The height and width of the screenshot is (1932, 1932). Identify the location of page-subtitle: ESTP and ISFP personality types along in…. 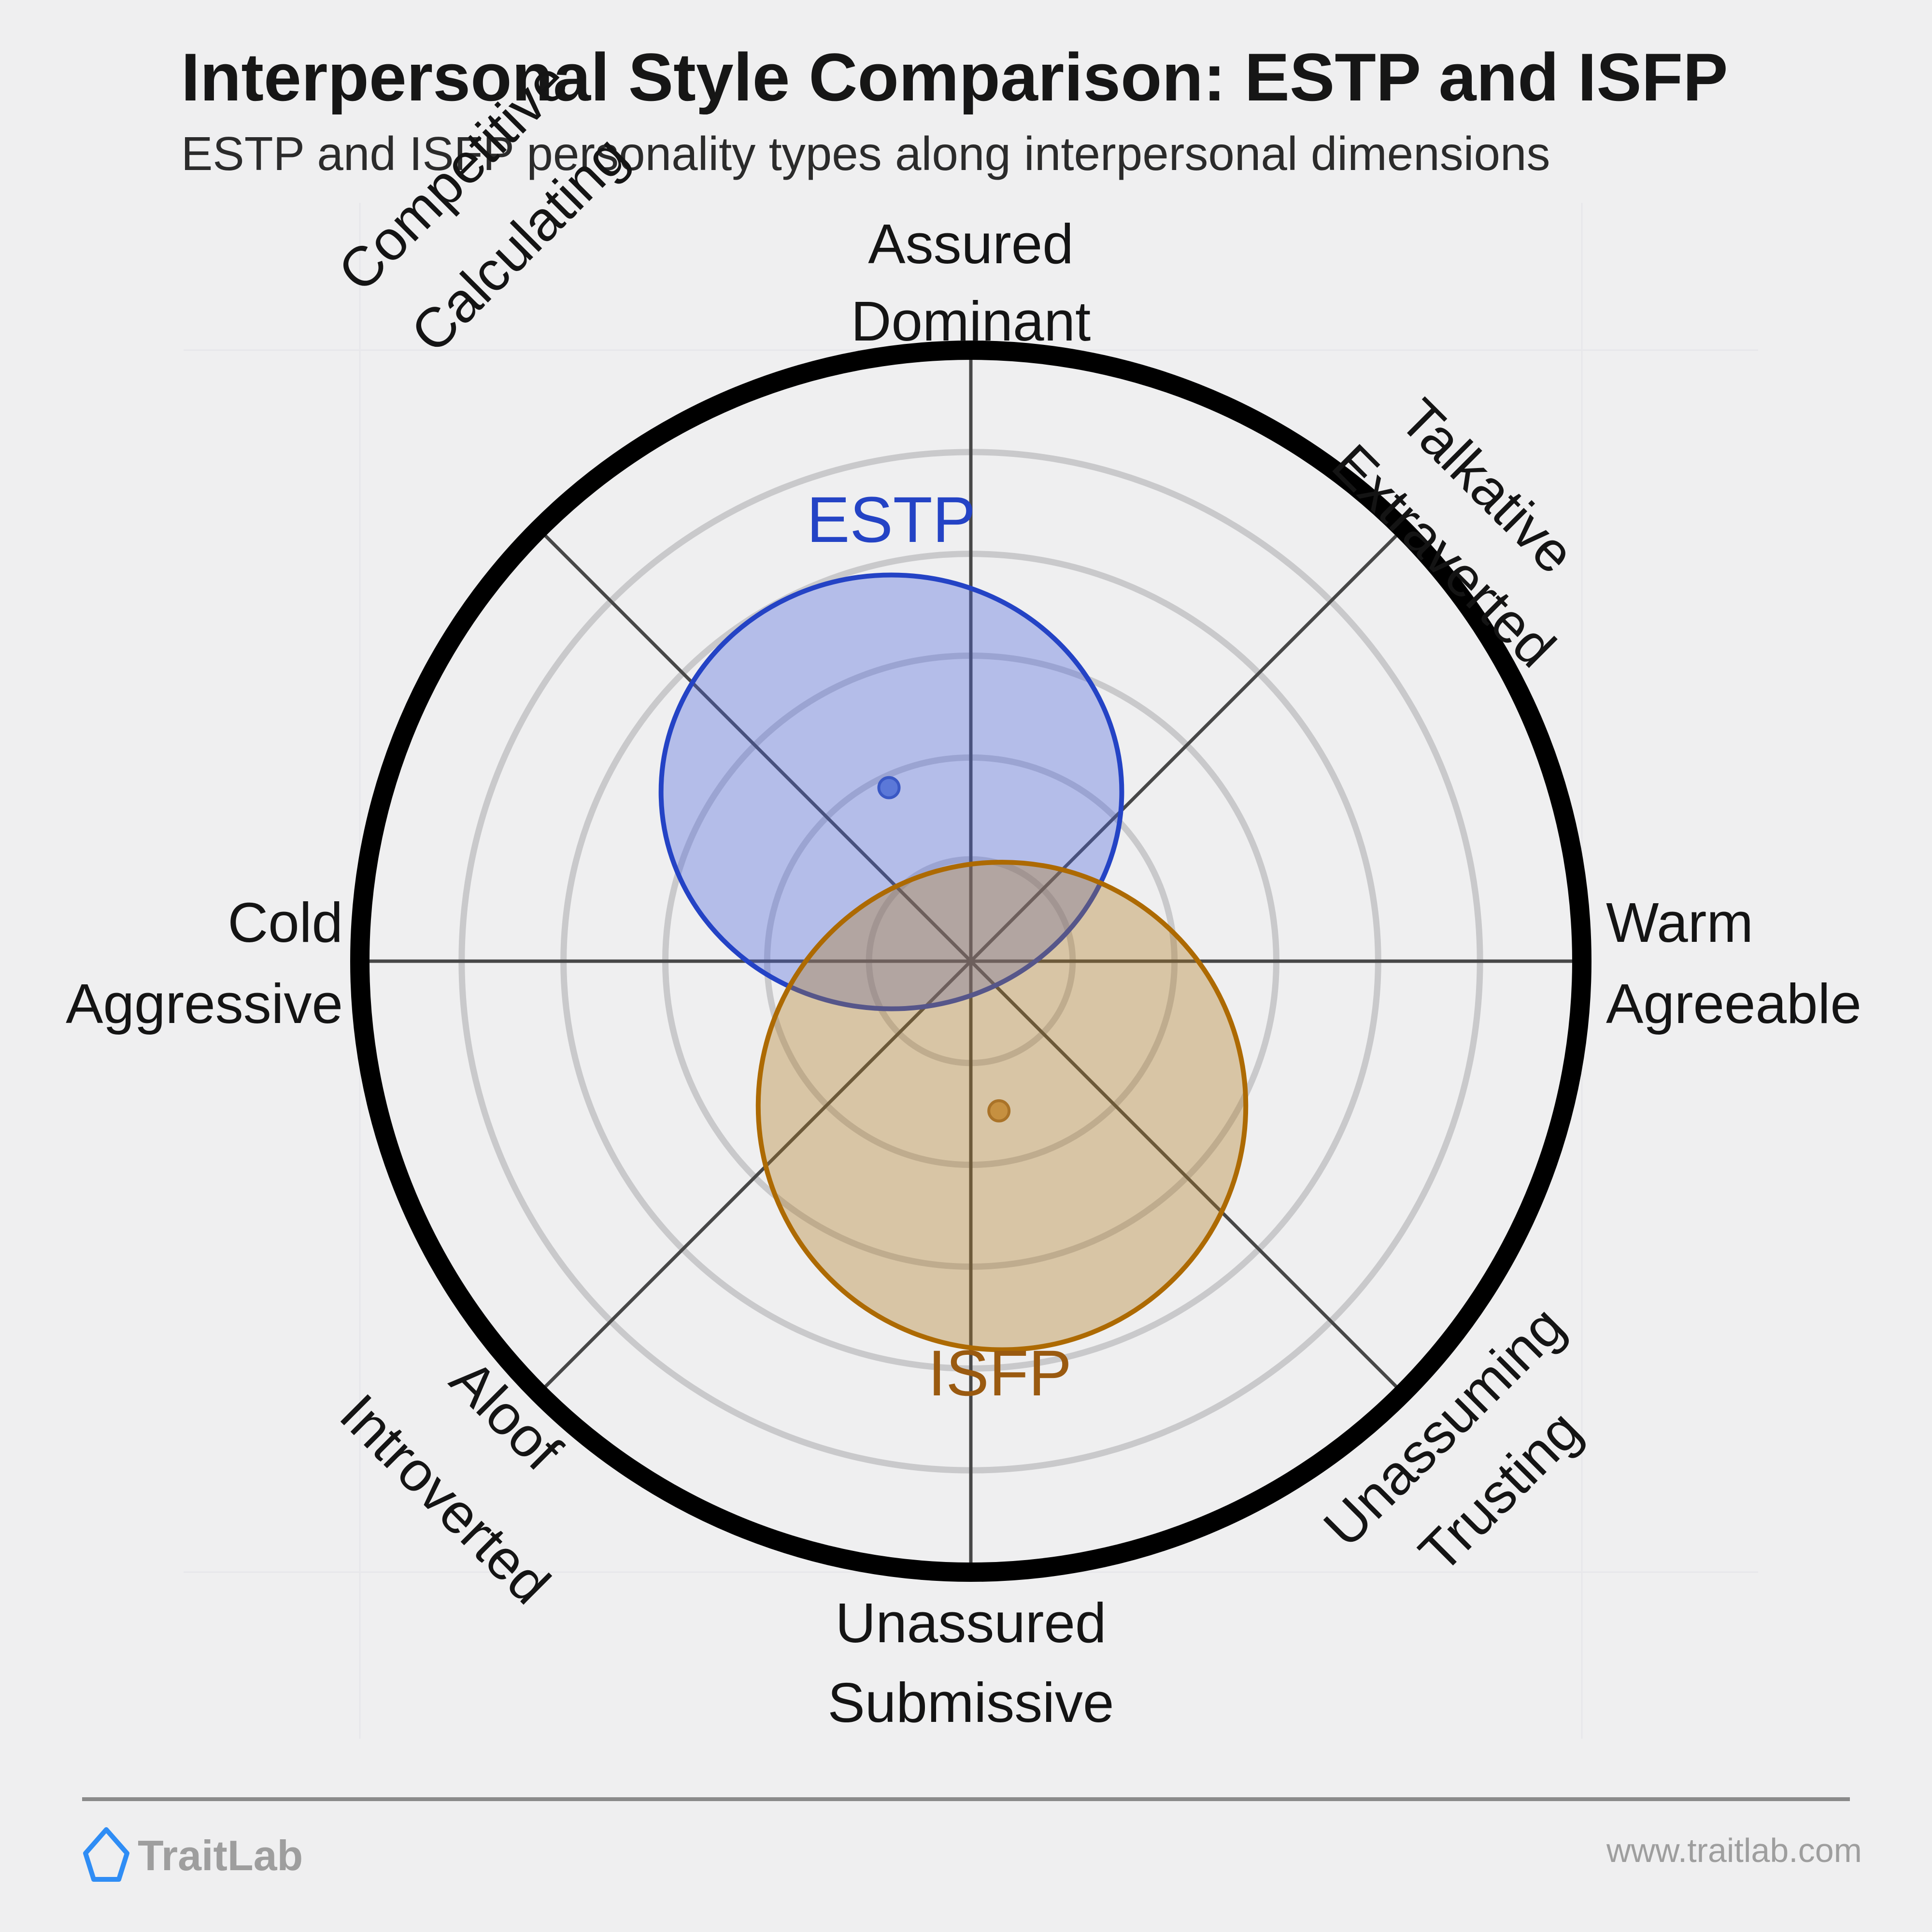
(865, 153).